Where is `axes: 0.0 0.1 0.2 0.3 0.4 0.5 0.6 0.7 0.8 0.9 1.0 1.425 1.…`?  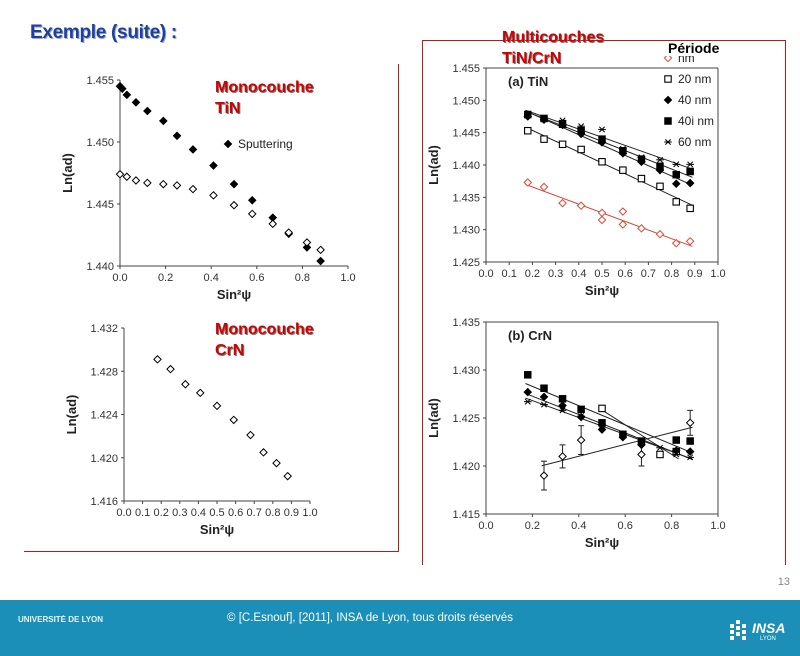
axes: 0.0 0.1 0.2 0.3 0.4 0.5 0.6 0.7 0.8 0.9 1.0 1.425 1.… is located at coordinates (576, 180).